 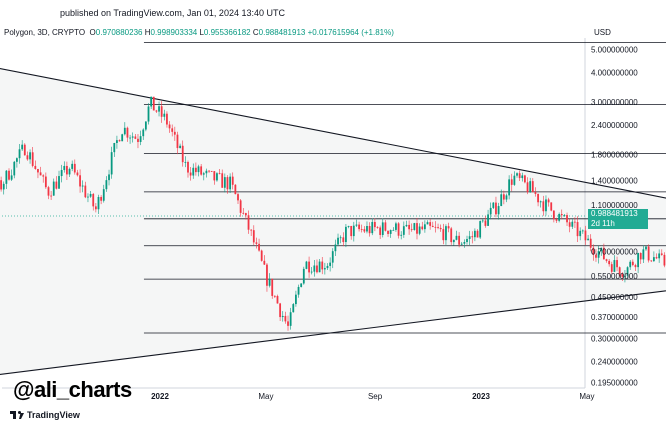 I want to click on time-axis-tick: 2023, so click(x=481, y=396).